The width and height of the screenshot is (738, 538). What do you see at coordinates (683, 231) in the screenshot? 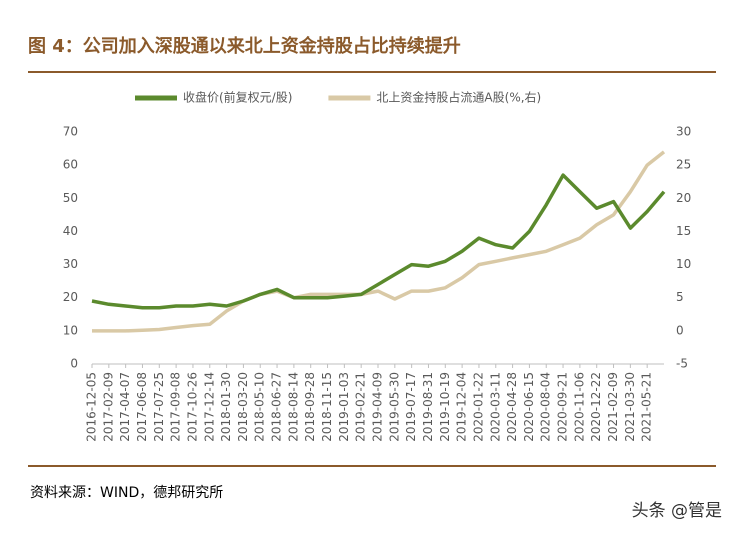
I see `y2-tick-label: 15` at bounding box center [683, 231].